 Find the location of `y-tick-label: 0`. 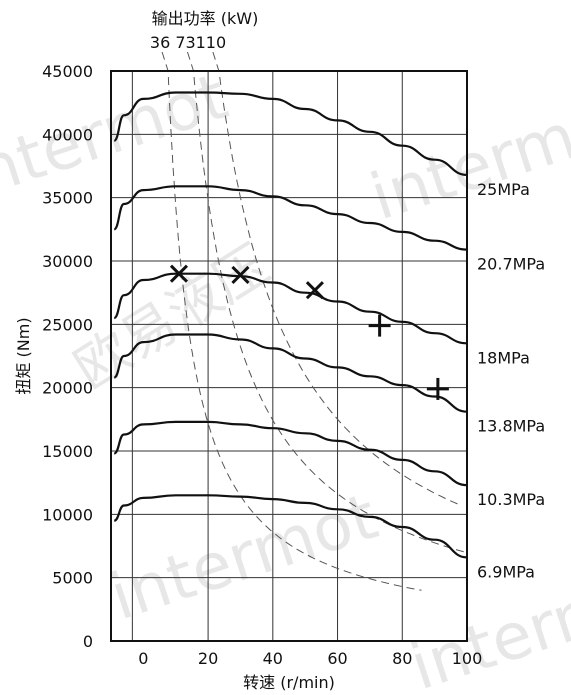

y-tick-label: 0 is located at coordinates (88, 641).